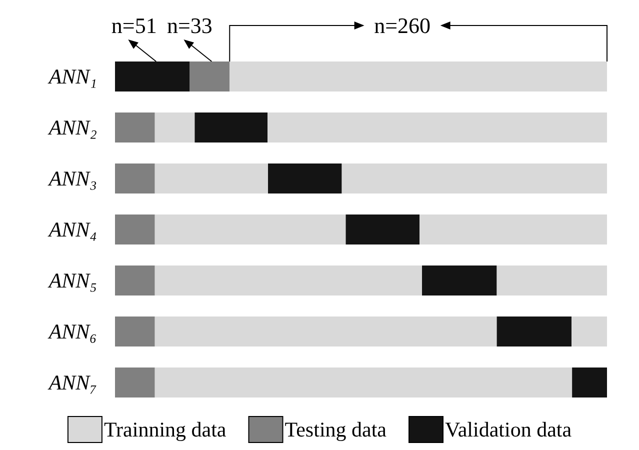  I want to click on y-tick-label: ANN₅, so click(71, 280).